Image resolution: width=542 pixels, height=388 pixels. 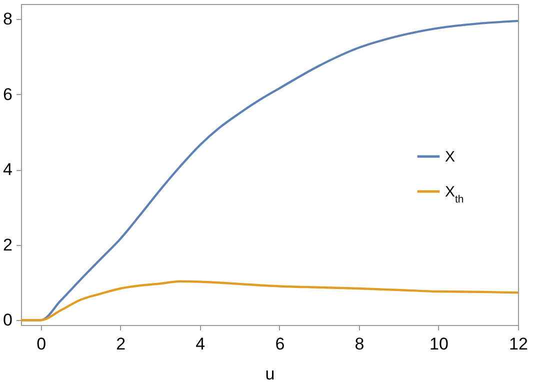 What do you see at coordinates (41, 344) in the screenshot?
I see `x-tick-label: 0` at bounding box center [41, 344].